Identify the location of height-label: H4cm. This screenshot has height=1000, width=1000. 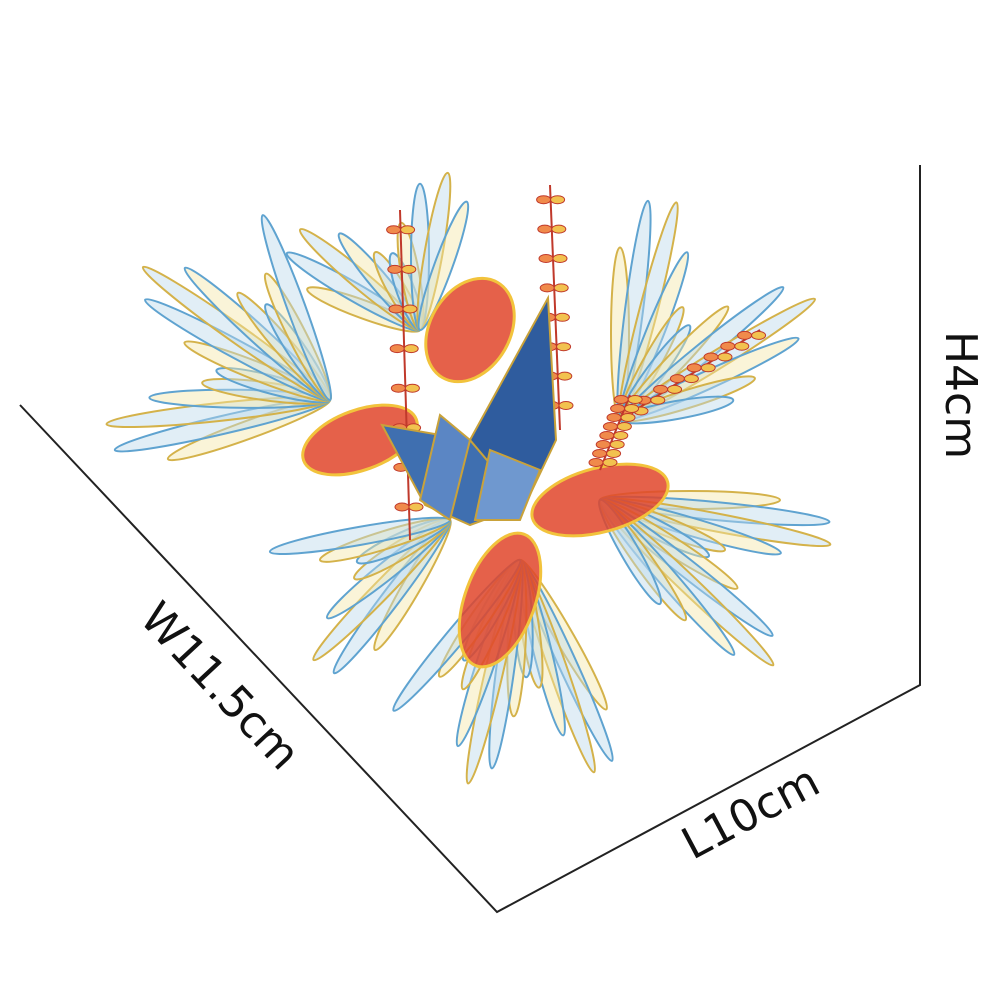
(960, 395).